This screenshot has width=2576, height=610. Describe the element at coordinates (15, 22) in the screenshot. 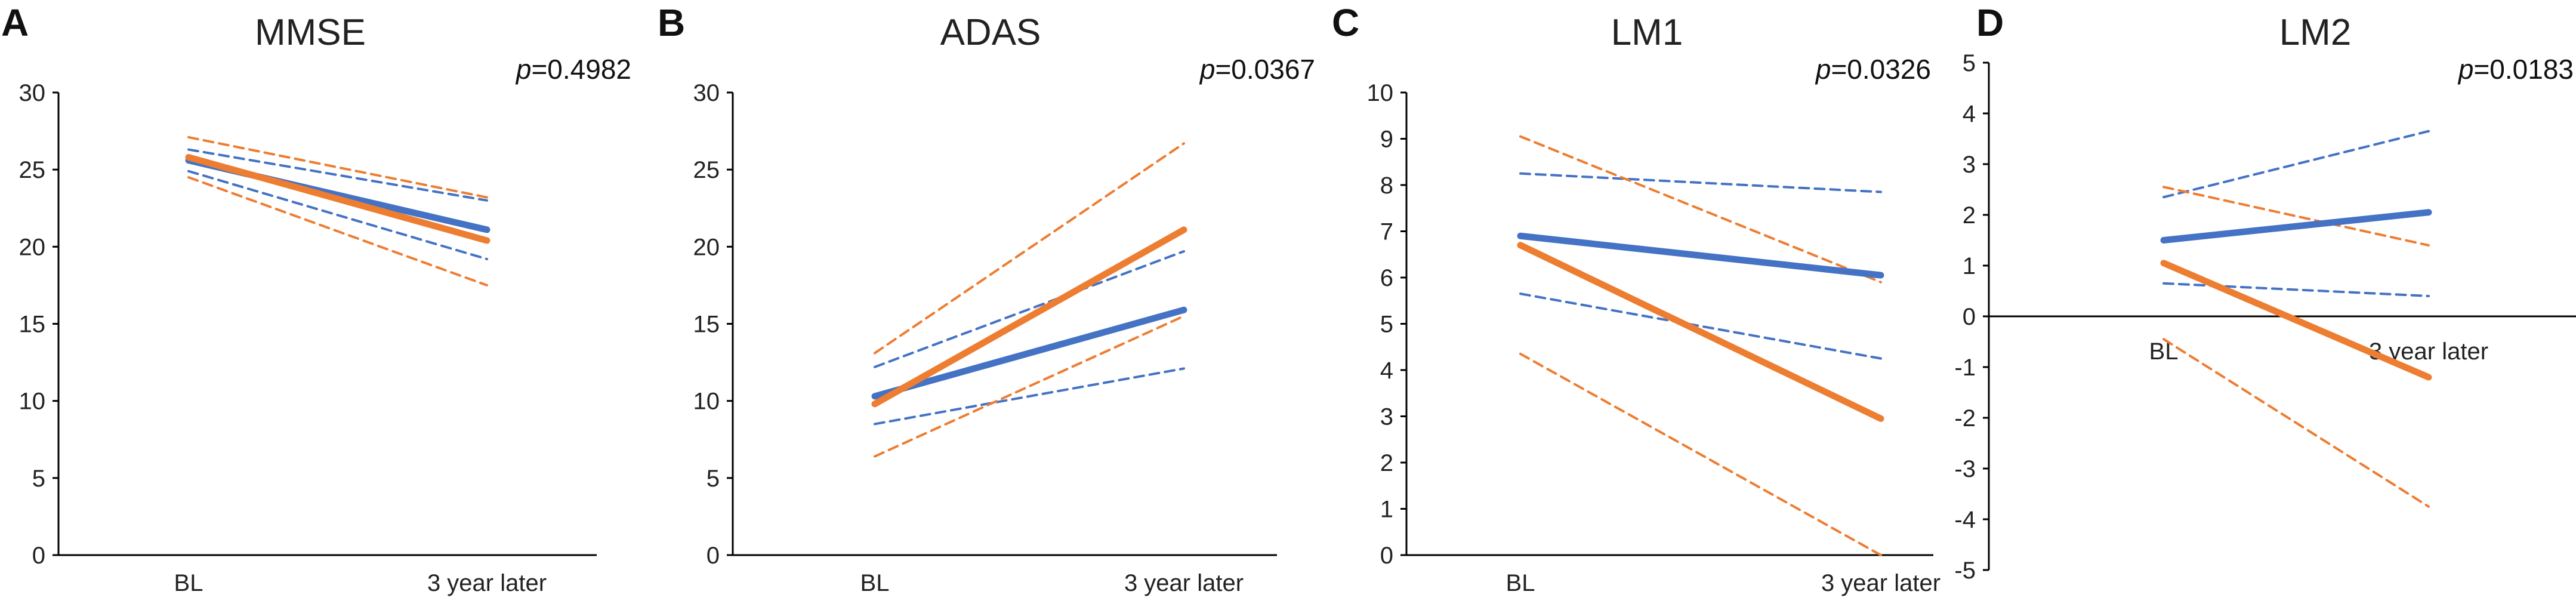

I see `panel-letter: A` at that location.